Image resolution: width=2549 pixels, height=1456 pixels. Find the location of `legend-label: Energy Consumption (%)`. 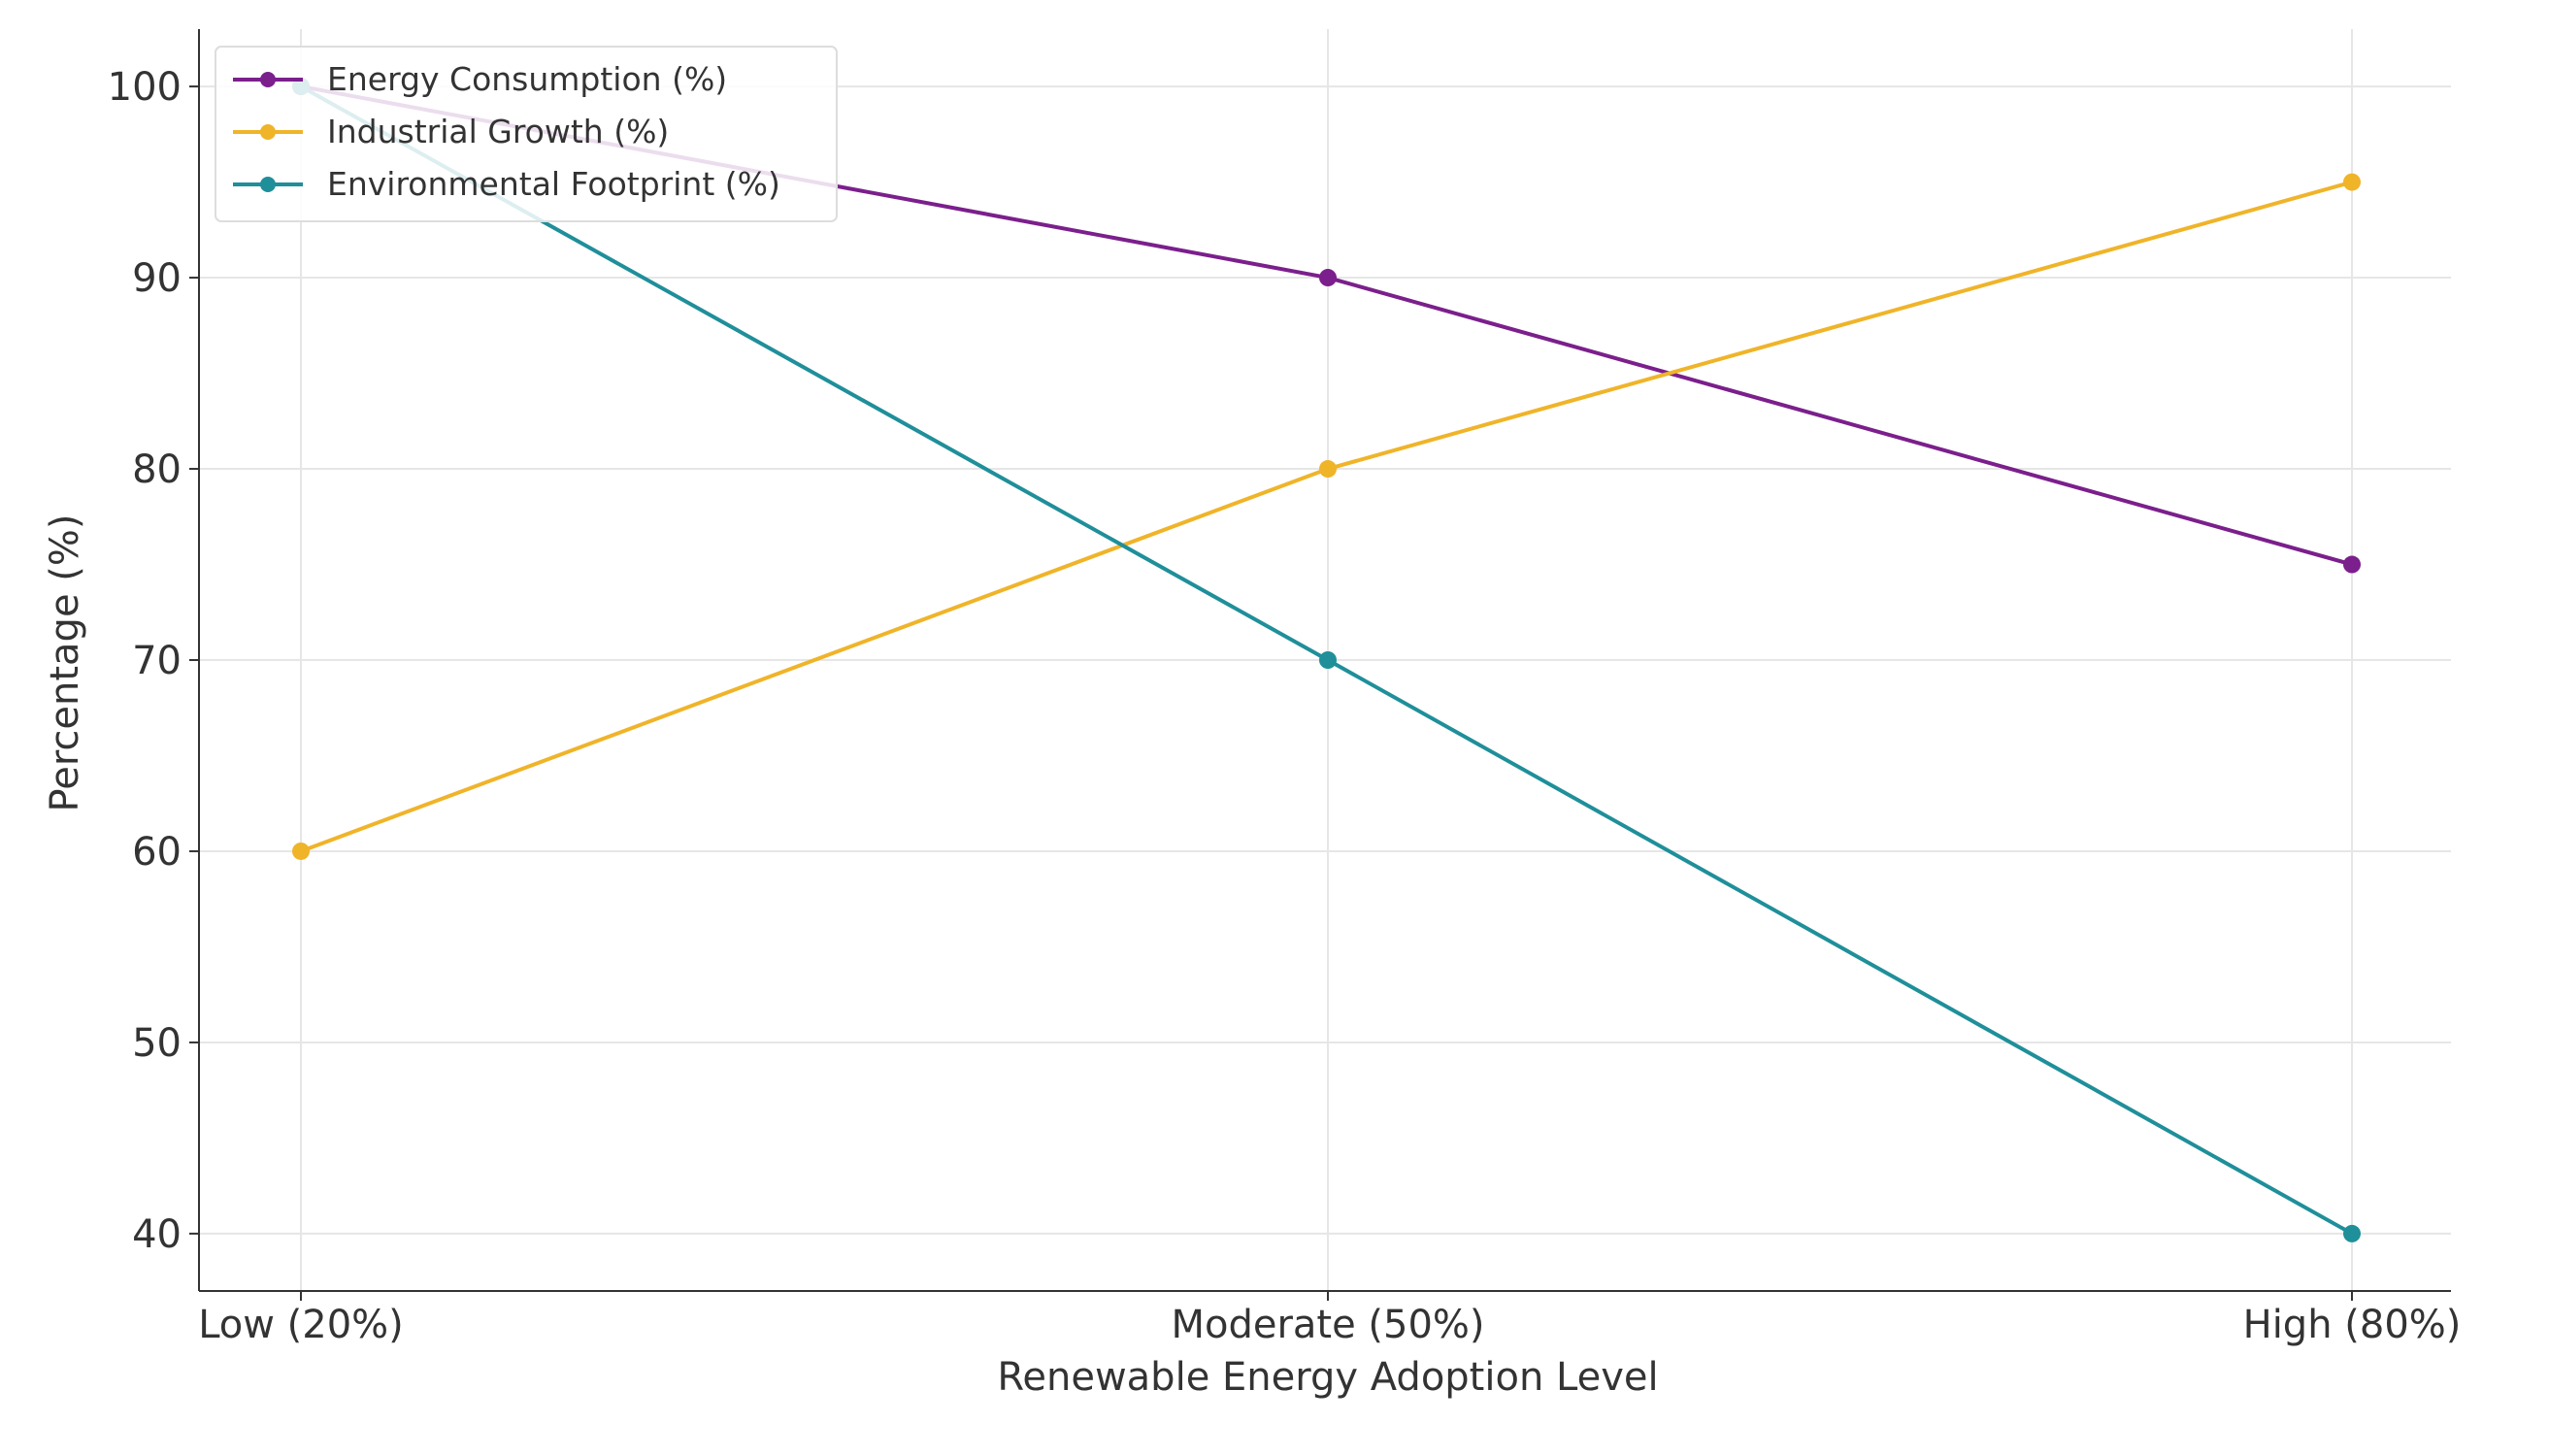

legend-label: Energy Consumption (%) is located at coordinates (527, 79).